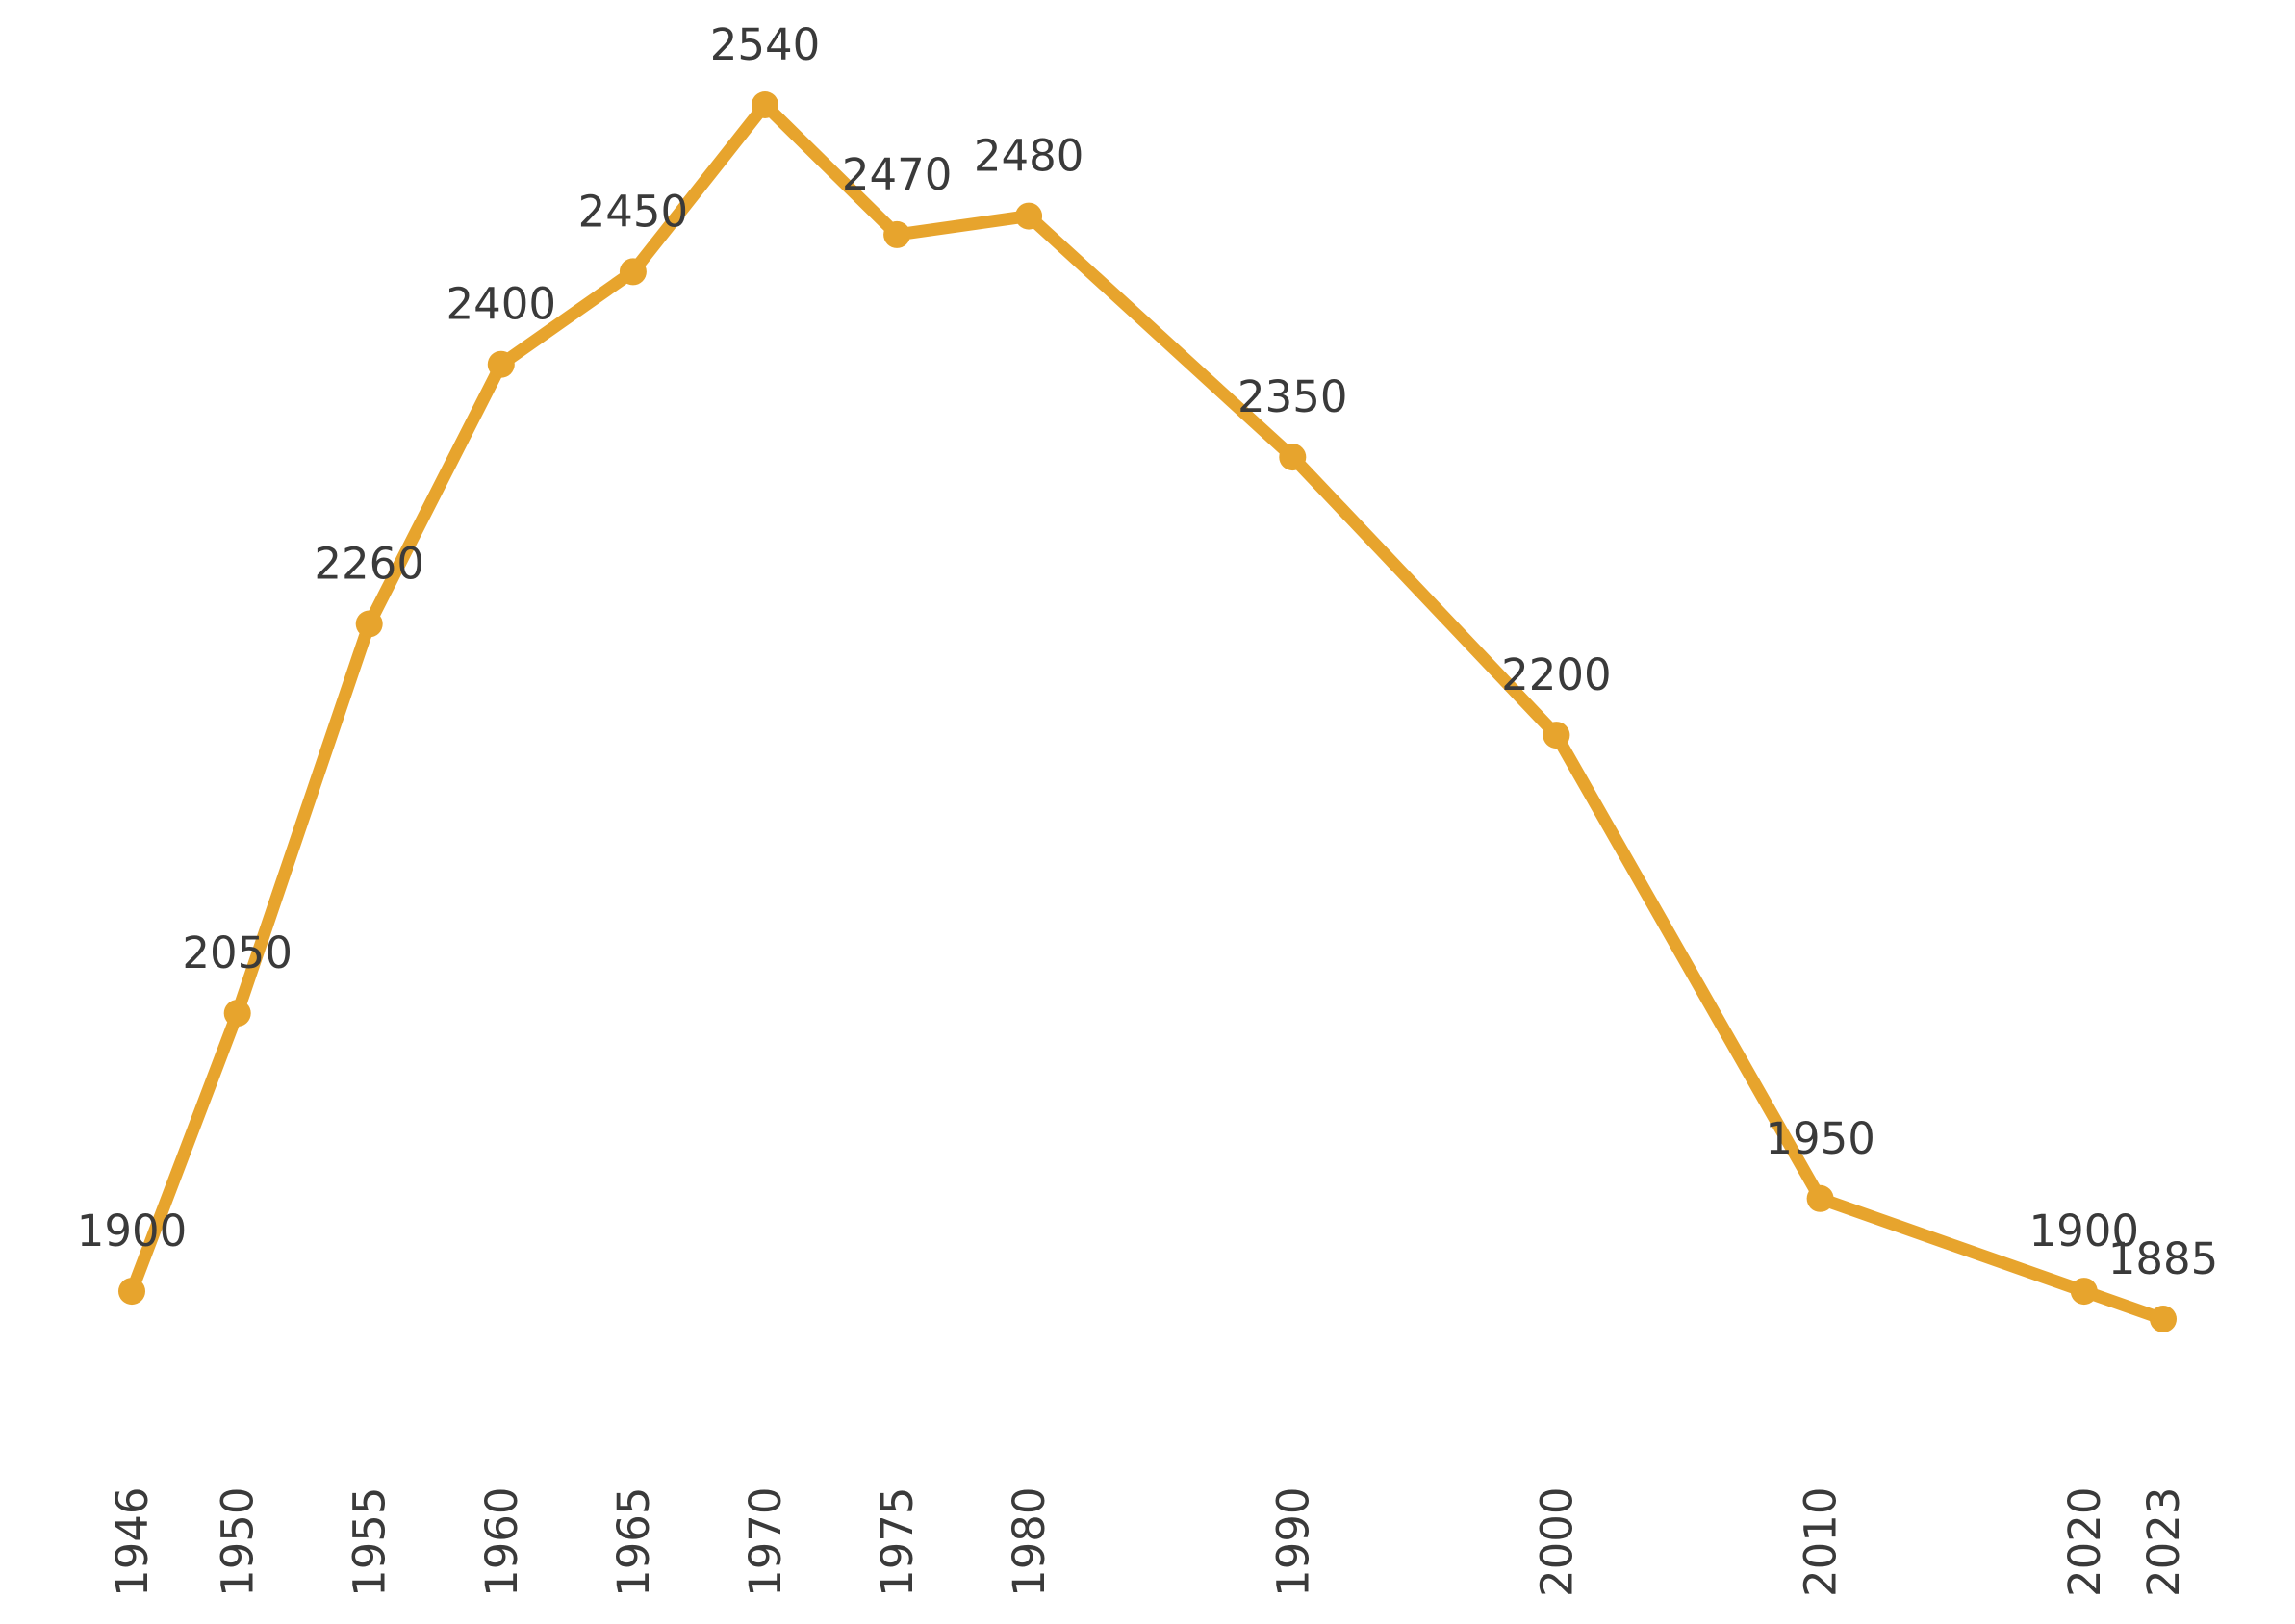 This screenshot has height=1624, width=2295. I want to click on x-tick-label-2023: 2023, so click(2163, 1541).